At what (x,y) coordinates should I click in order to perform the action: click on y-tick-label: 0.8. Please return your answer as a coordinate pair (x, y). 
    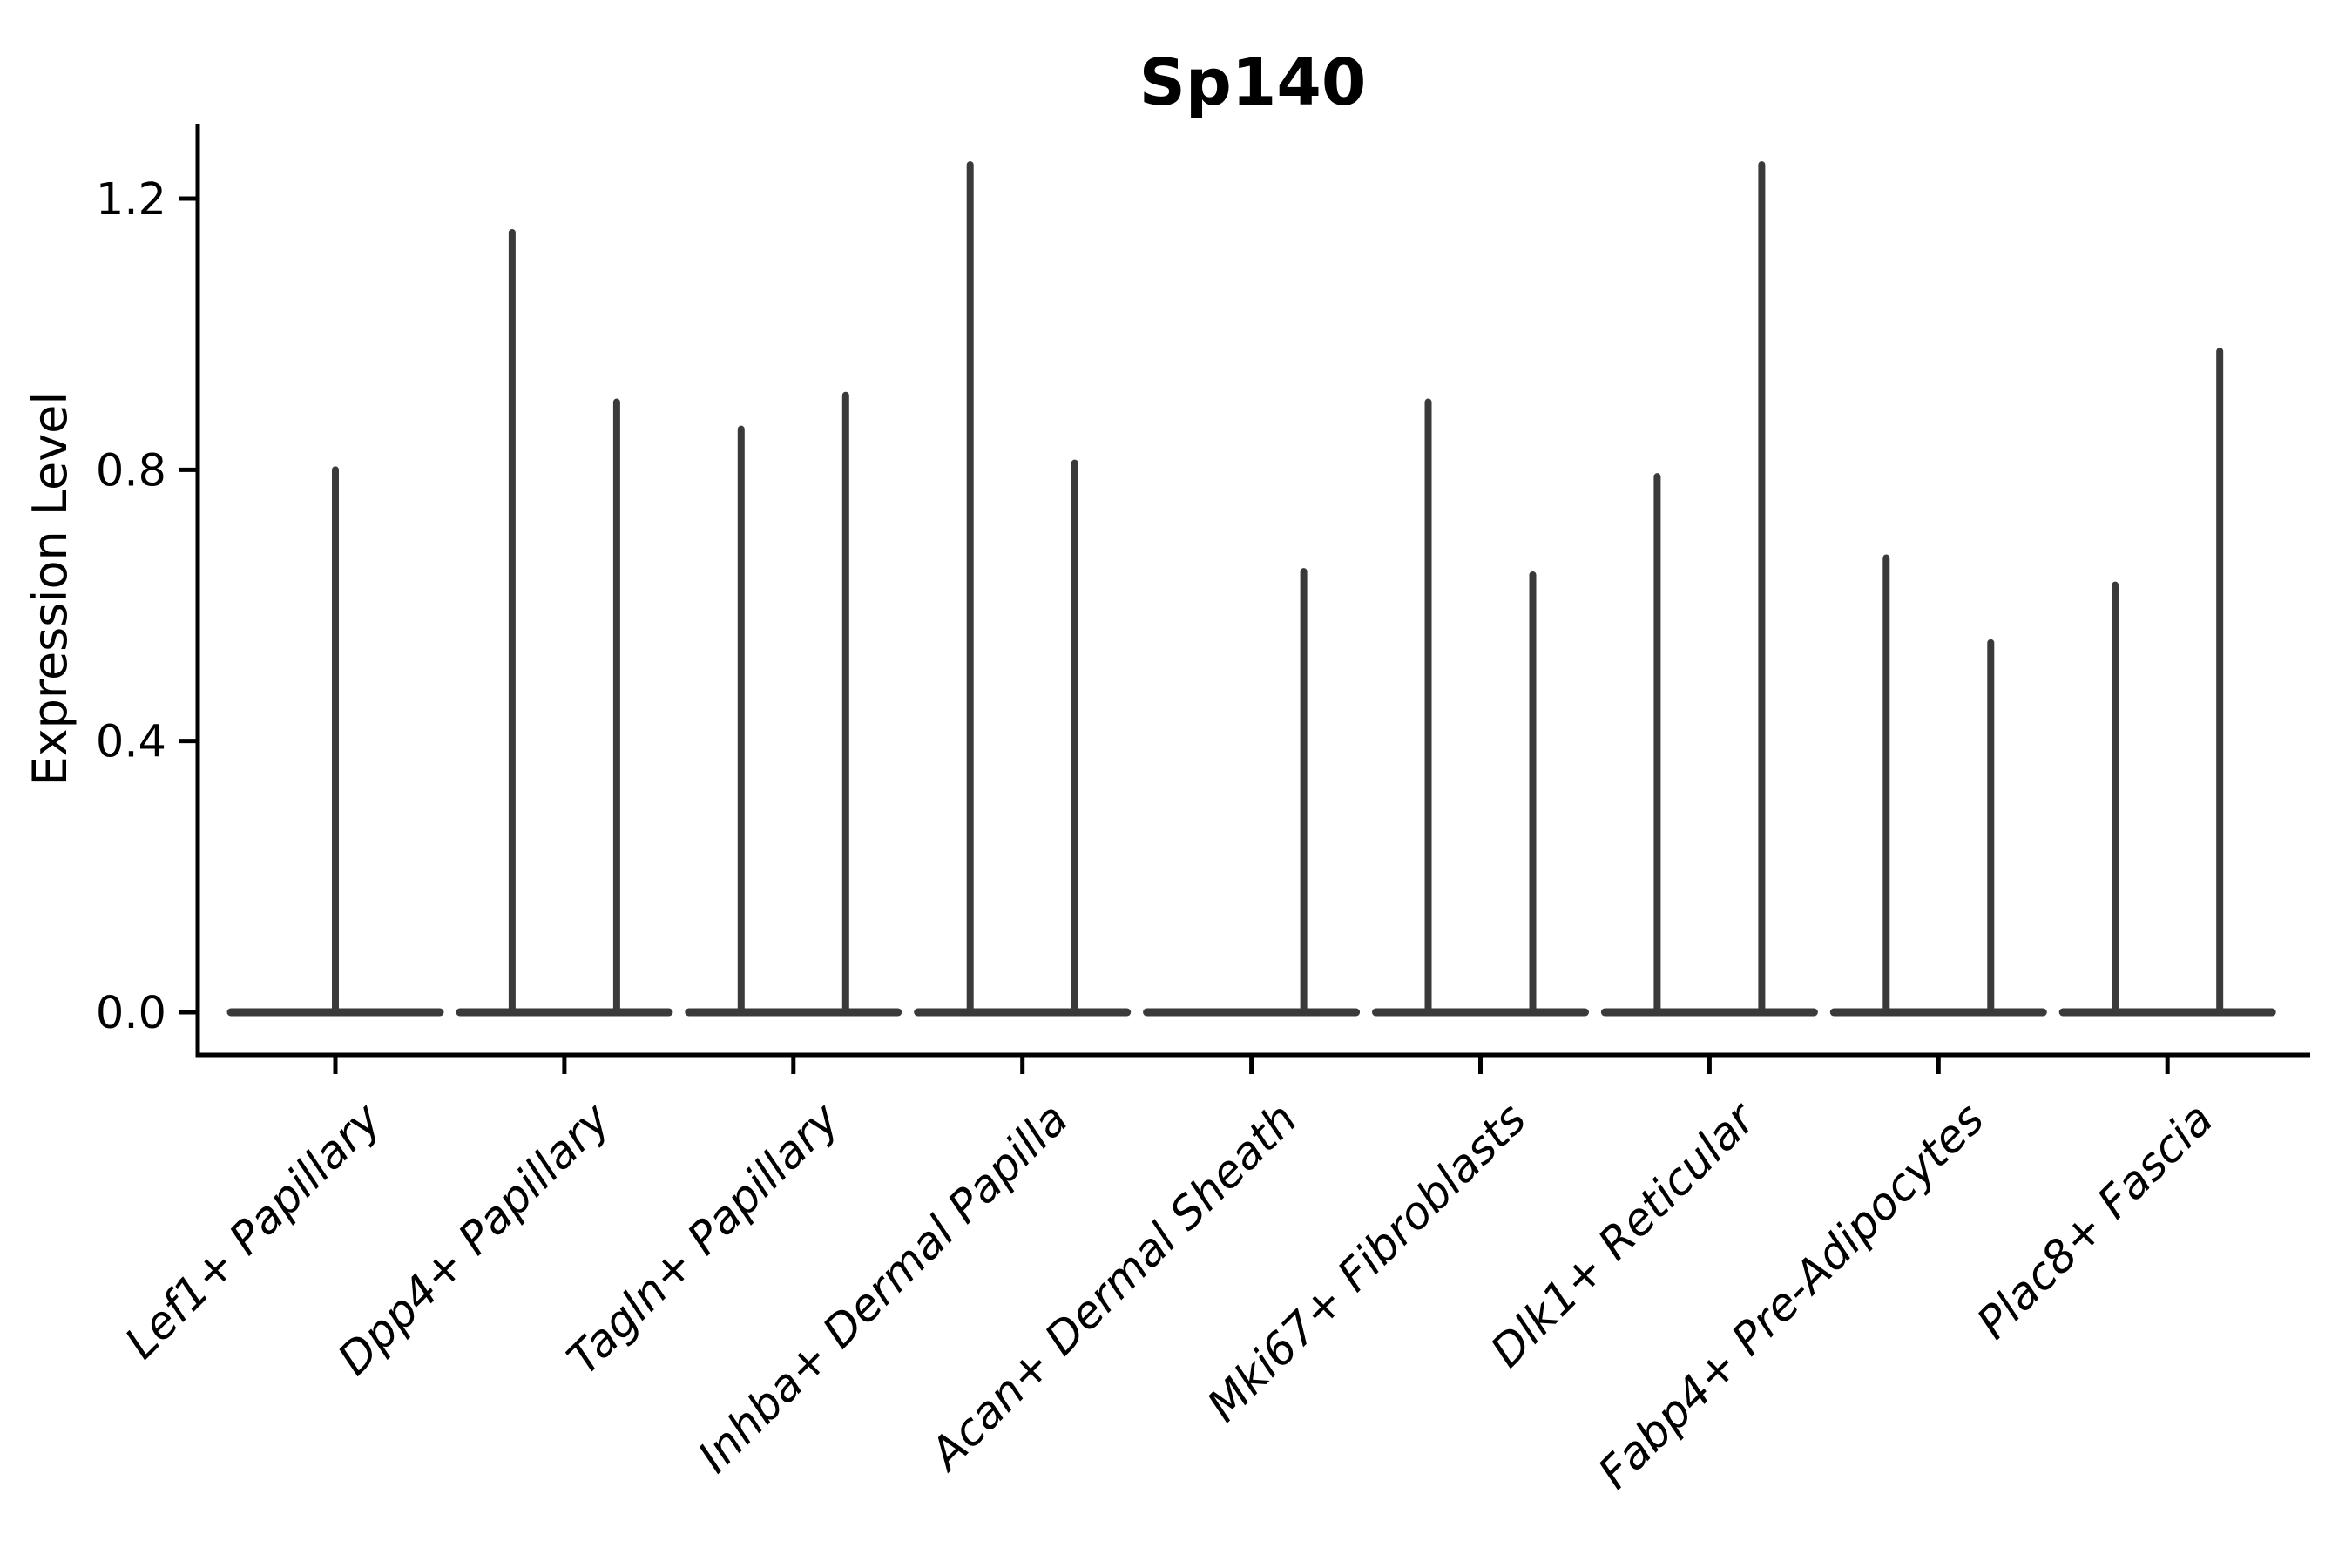
    Looking at the image, I should click on (131, 471).